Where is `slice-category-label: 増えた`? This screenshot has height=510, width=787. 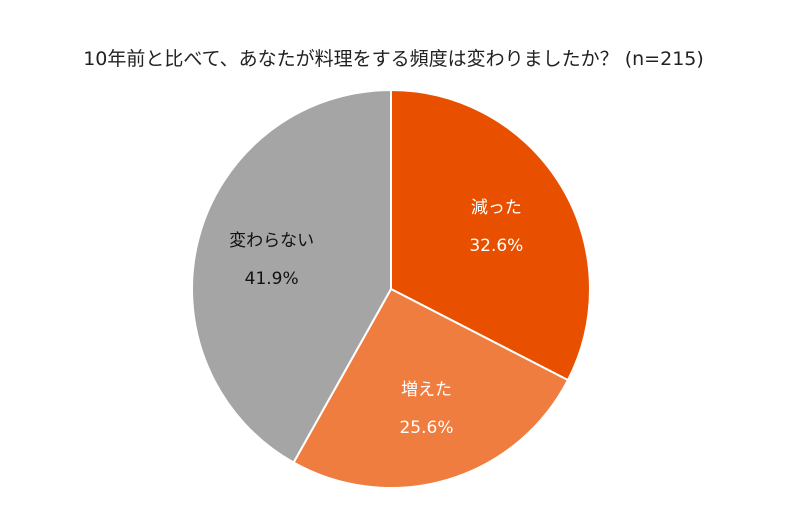 slice-category-label: 増えた is located at coordinates (426, 390).